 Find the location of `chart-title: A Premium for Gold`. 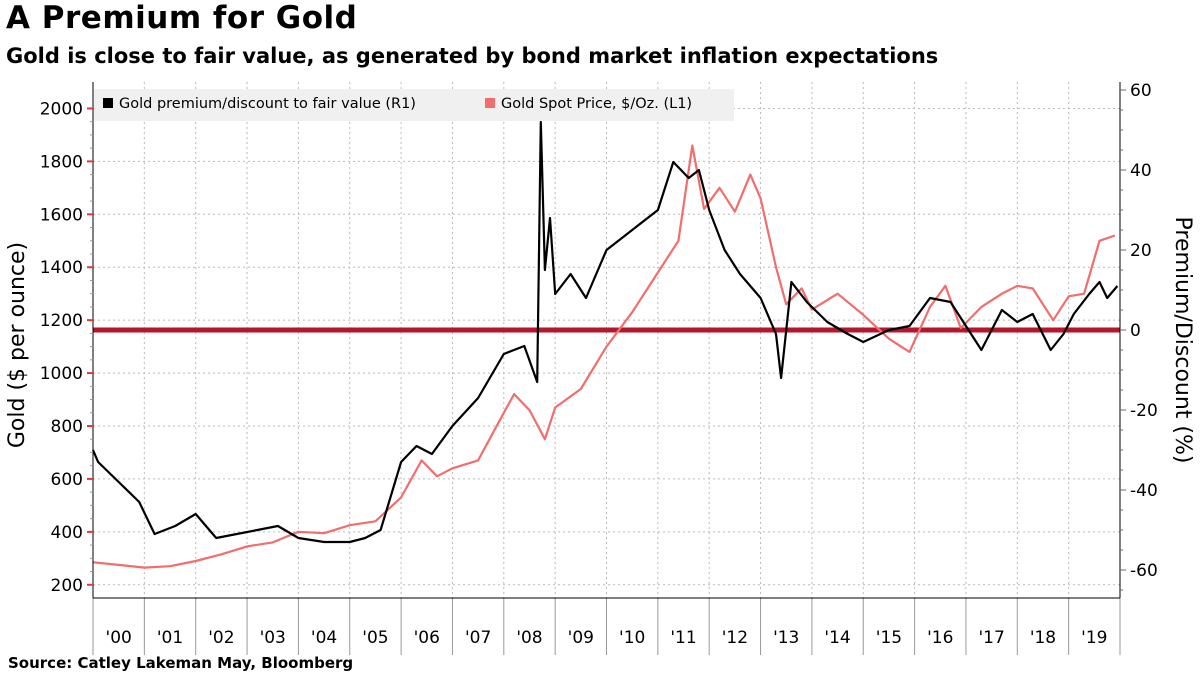

chart-title: A Premium for Gold is located at coordinates (182, 18).